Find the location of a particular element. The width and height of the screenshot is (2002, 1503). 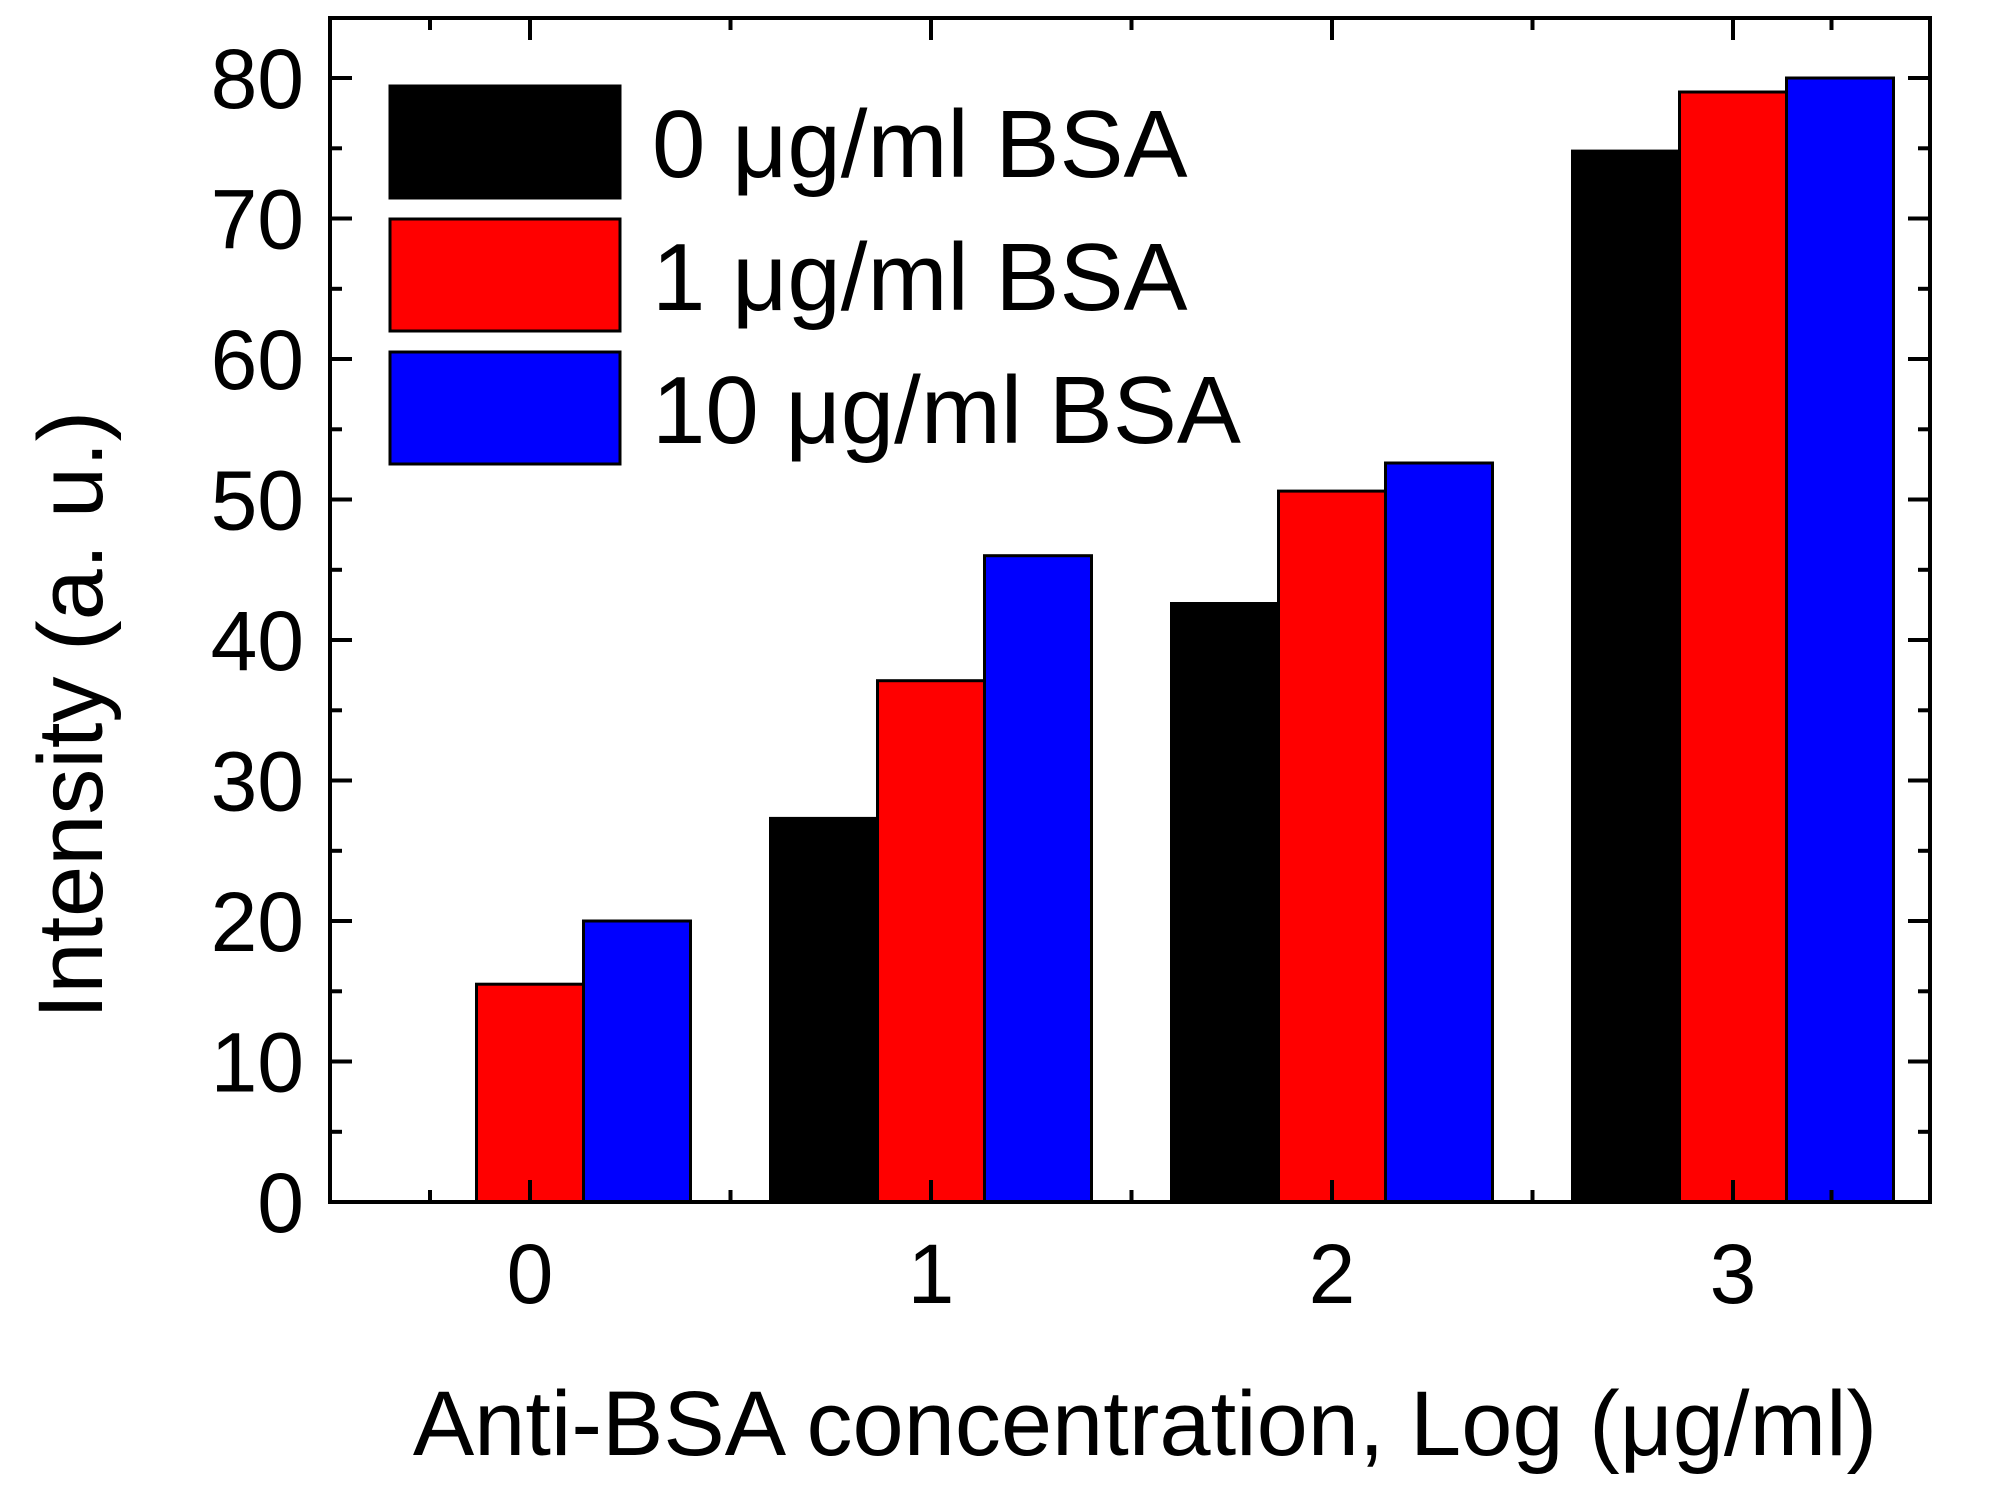

x-tick-label: 0 is located at coordinates (530, 1274).